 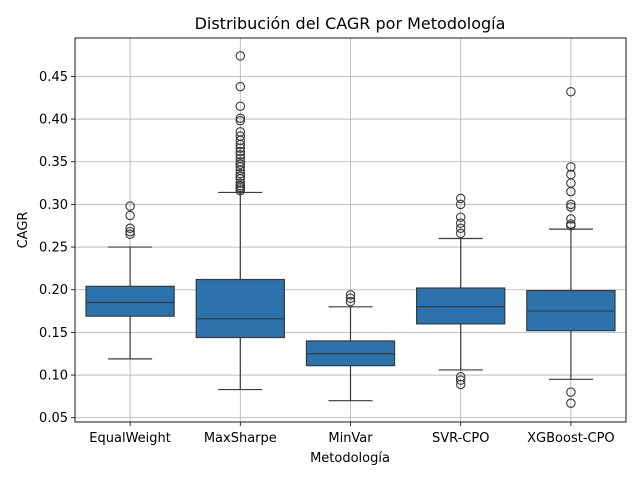 I want to click on y-tick-label: 0.05, so click(x=53, y=418).